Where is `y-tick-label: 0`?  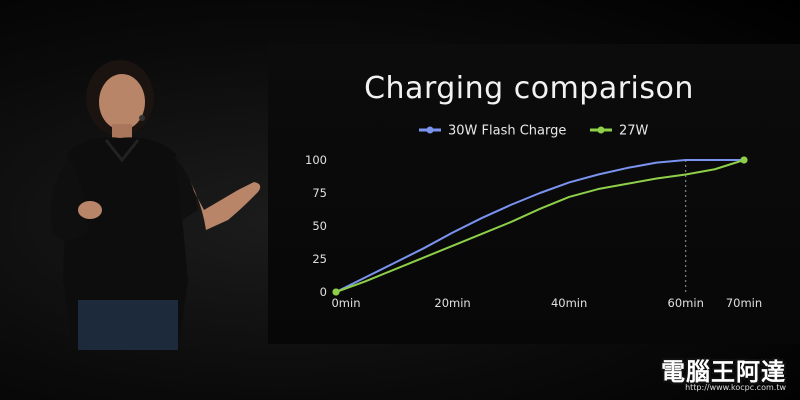 y-tick-label: 0 is located at coordinates (323, 292).